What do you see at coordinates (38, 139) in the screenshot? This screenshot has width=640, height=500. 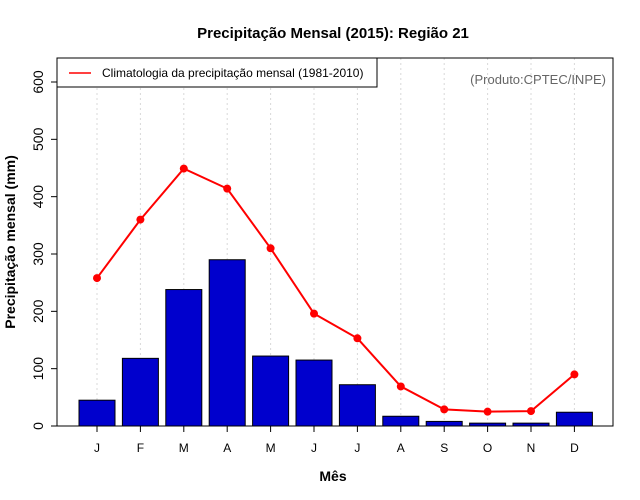 I see `y-tick-label: 500` at bounding box center [38, 139].